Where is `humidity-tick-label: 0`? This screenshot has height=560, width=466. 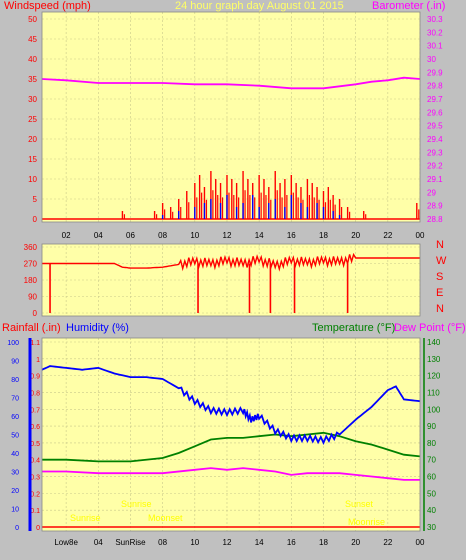
humidity-tick-label: 0 is located at coordinates (17, 528).